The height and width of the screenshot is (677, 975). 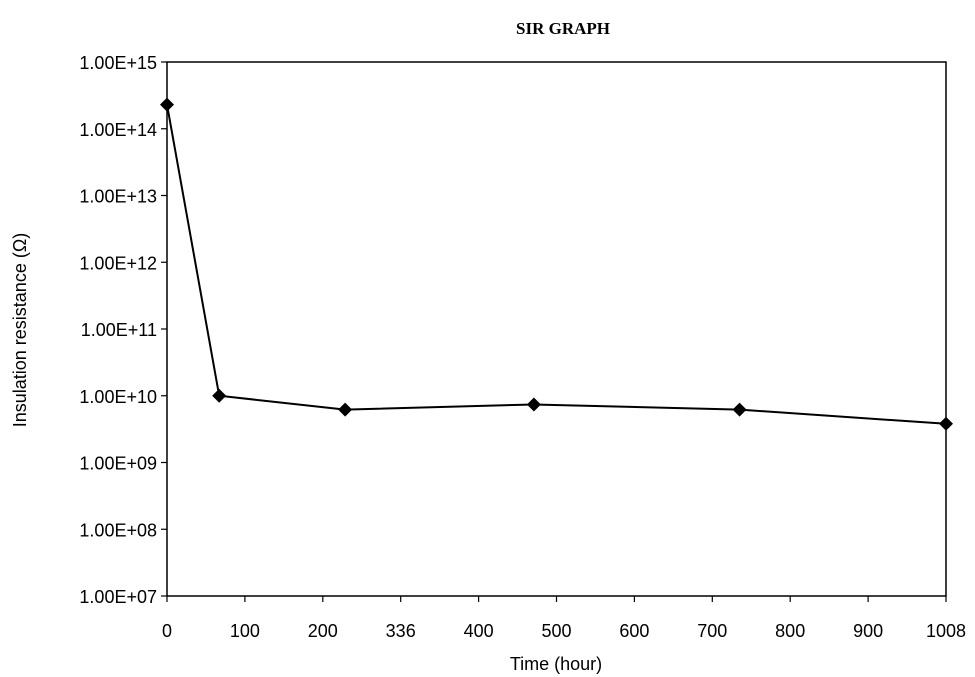 I want to click on x-tick-labels: 0 100 200 336 400 500 600 700 800 900 1008, so click(x=564, y=631).